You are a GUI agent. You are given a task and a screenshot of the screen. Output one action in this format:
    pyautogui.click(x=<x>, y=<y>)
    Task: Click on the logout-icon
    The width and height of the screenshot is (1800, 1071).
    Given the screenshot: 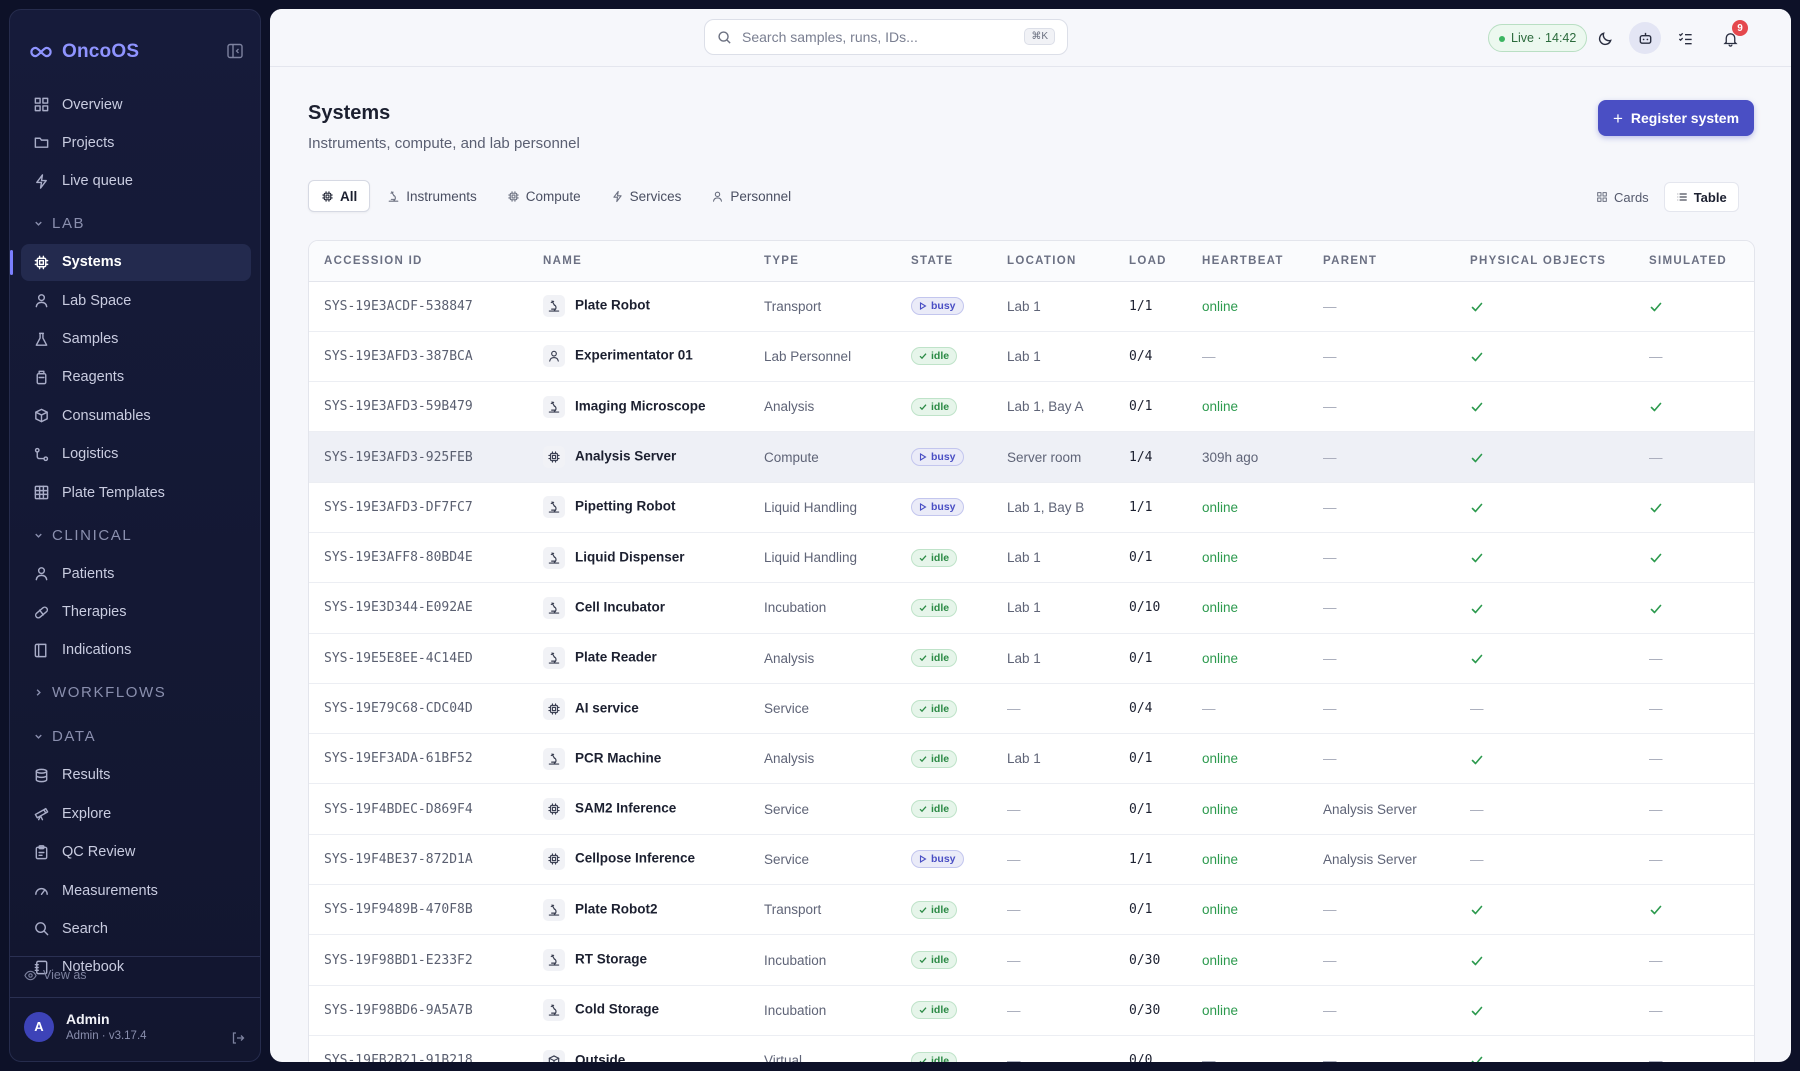 What is the action you would take?
    pyautogui.click(x=238, y=1038)
    